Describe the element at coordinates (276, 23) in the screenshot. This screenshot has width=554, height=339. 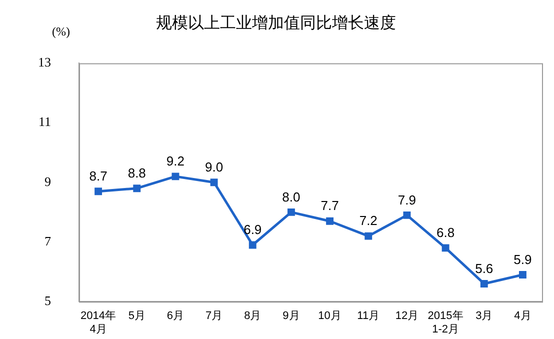
I see `chart-title: 规模以上工业增加值同比增长速度` at that location.